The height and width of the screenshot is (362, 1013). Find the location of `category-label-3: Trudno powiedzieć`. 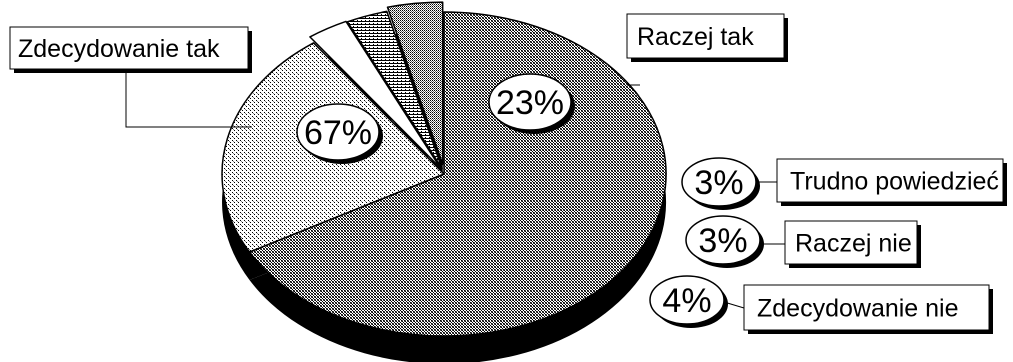

category-label-3: Trudno powiedzieć is located at coordinates (894, 182).